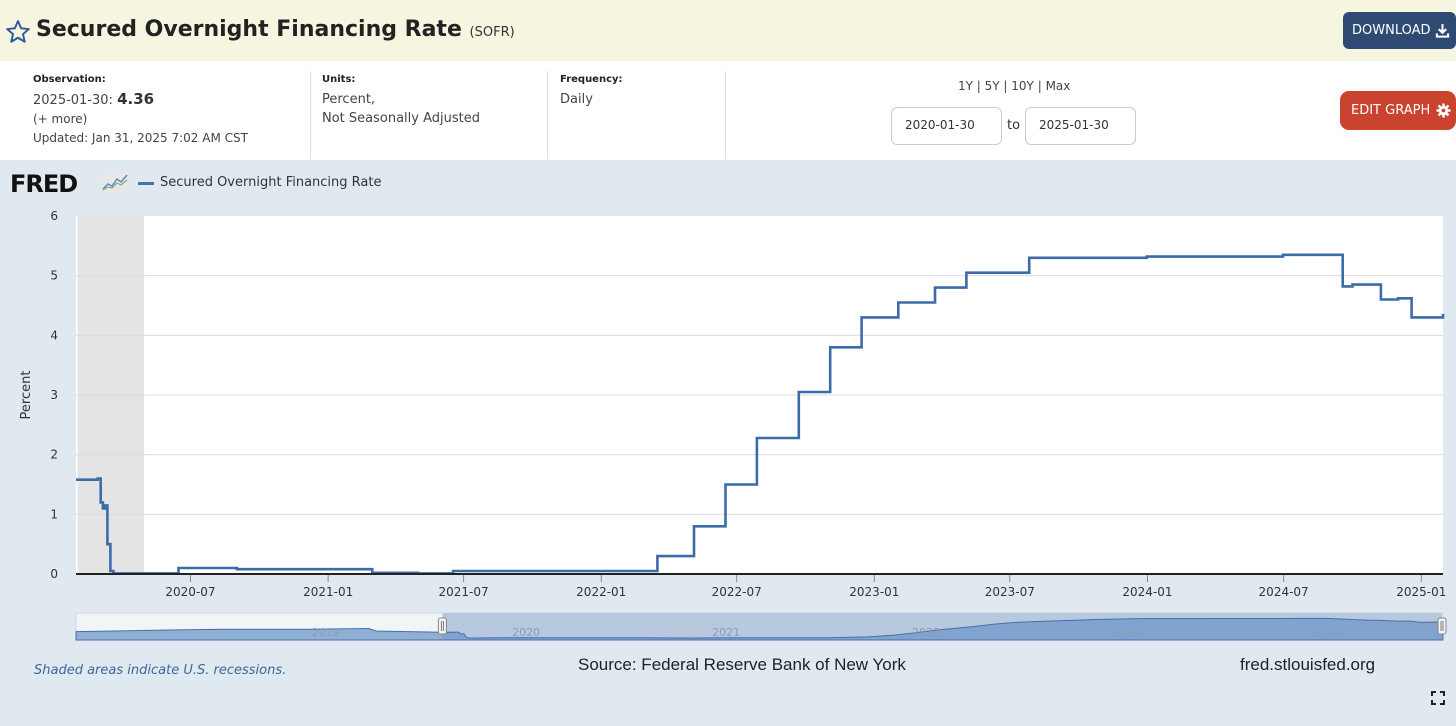 This screenshot has height=726, width=1456. What do you see at coordinates (271, 182) in the screenshot?
I see `legend-label: Secured Overnight Financing Rate` at bounding box center [271, 182].